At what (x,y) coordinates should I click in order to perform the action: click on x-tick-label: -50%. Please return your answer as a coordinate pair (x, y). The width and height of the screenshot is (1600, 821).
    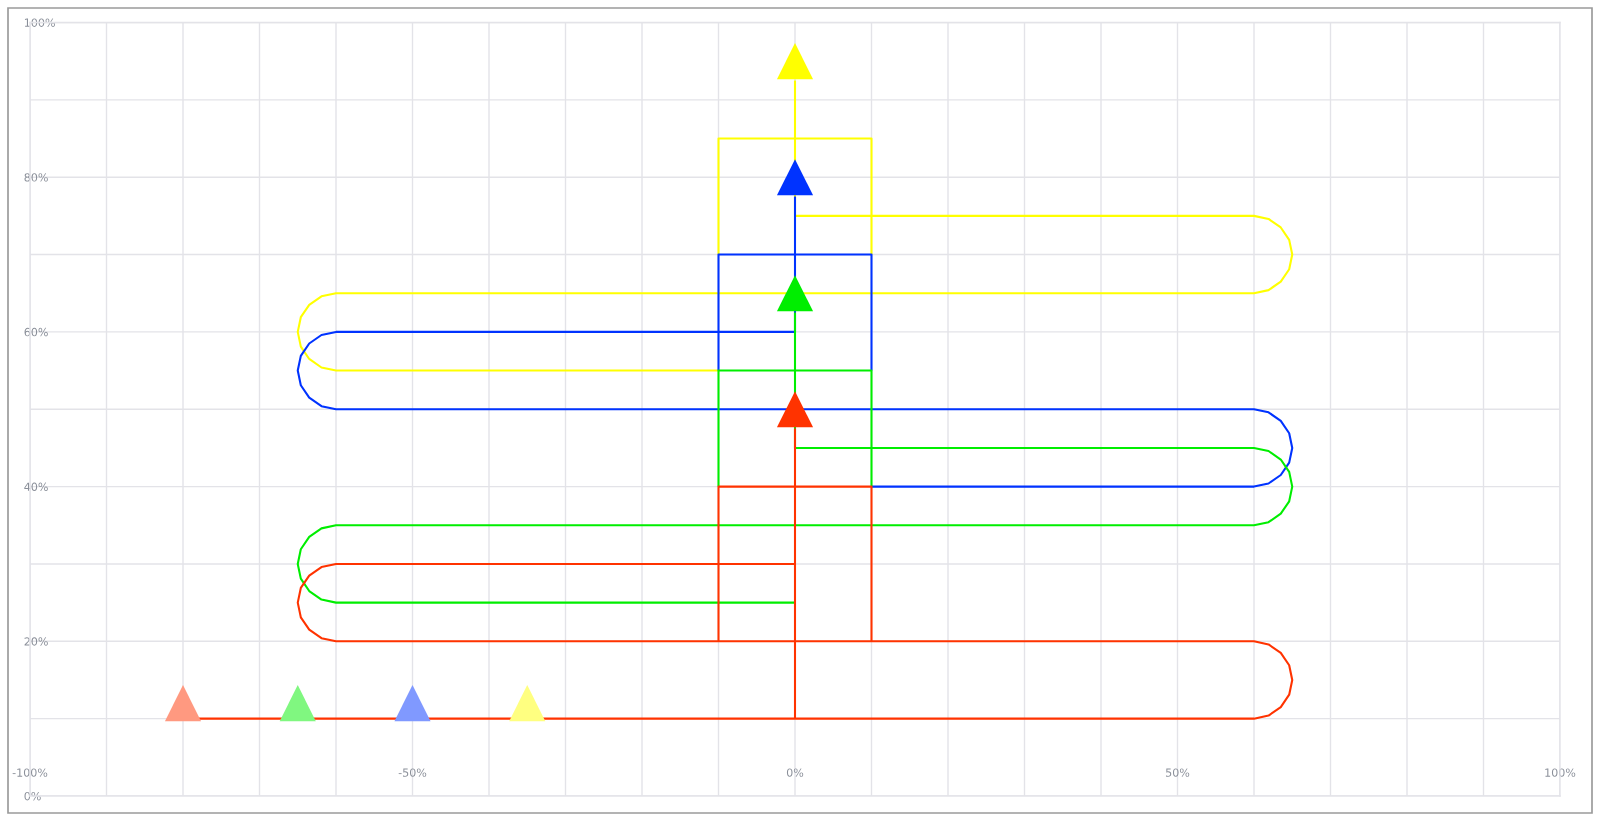
    Looking at the image, I should click on (412, 772).